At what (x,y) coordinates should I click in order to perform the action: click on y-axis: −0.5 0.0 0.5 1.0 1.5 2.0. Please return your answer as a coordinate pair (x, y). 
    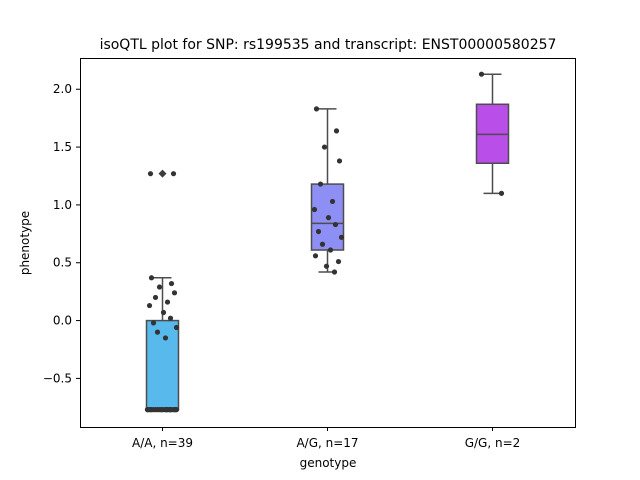
    Looking at the image, I should click on (61, 233).